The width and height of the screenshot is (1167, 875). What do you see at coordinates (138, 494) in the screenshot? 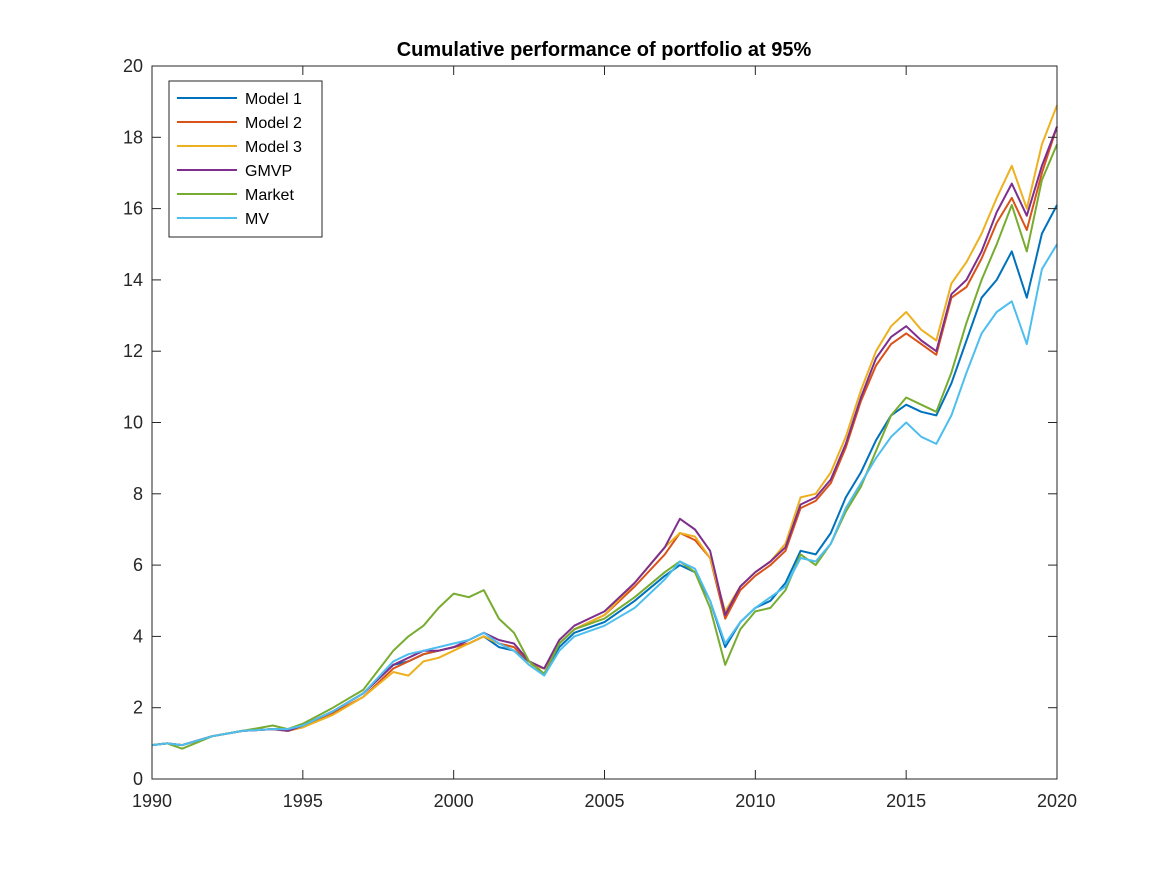
I see `y-tick-label: 8` at bounding box center [138, 494].